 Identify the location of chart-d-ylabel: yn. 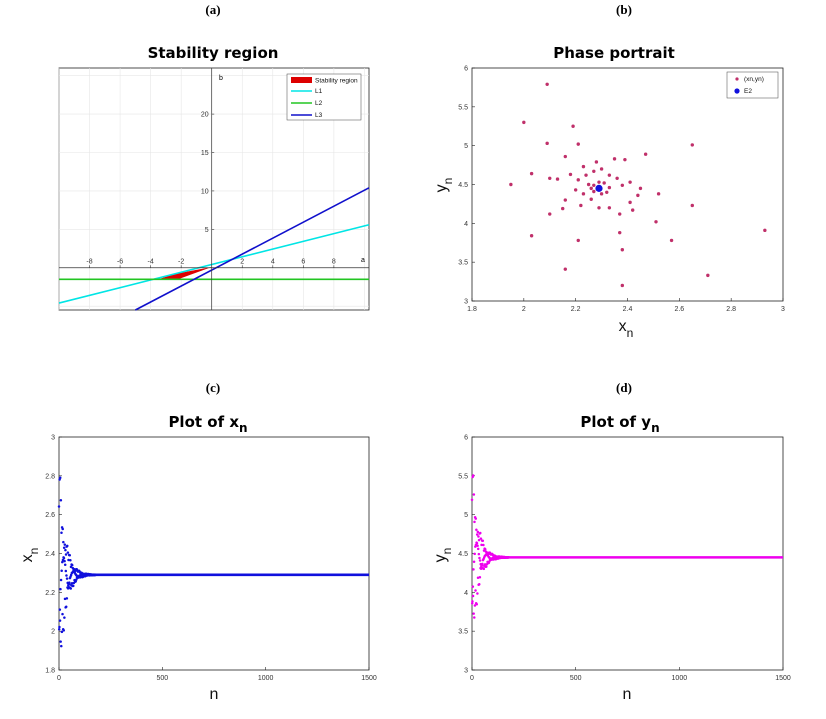
(443, 555).